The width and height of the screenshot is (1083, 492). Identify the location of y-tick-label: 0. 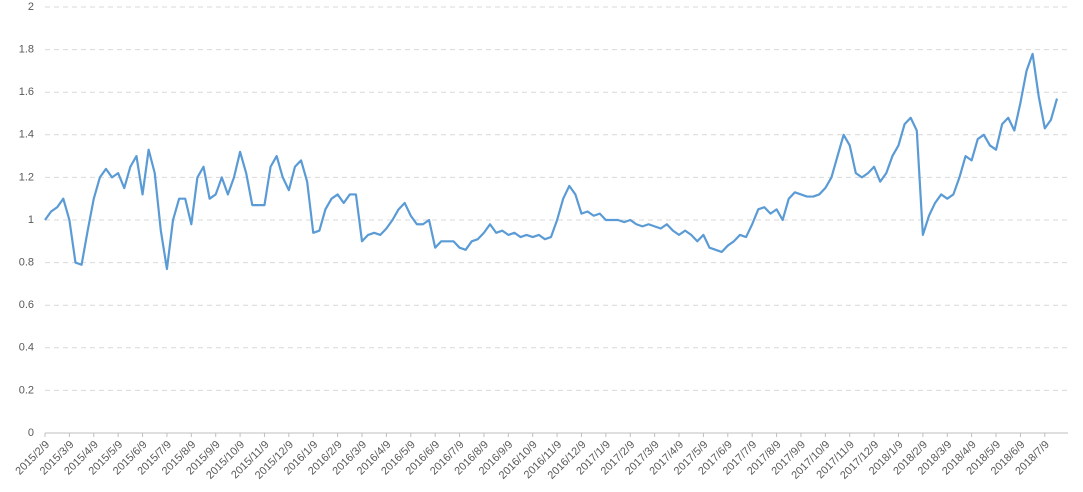
(31, 433).